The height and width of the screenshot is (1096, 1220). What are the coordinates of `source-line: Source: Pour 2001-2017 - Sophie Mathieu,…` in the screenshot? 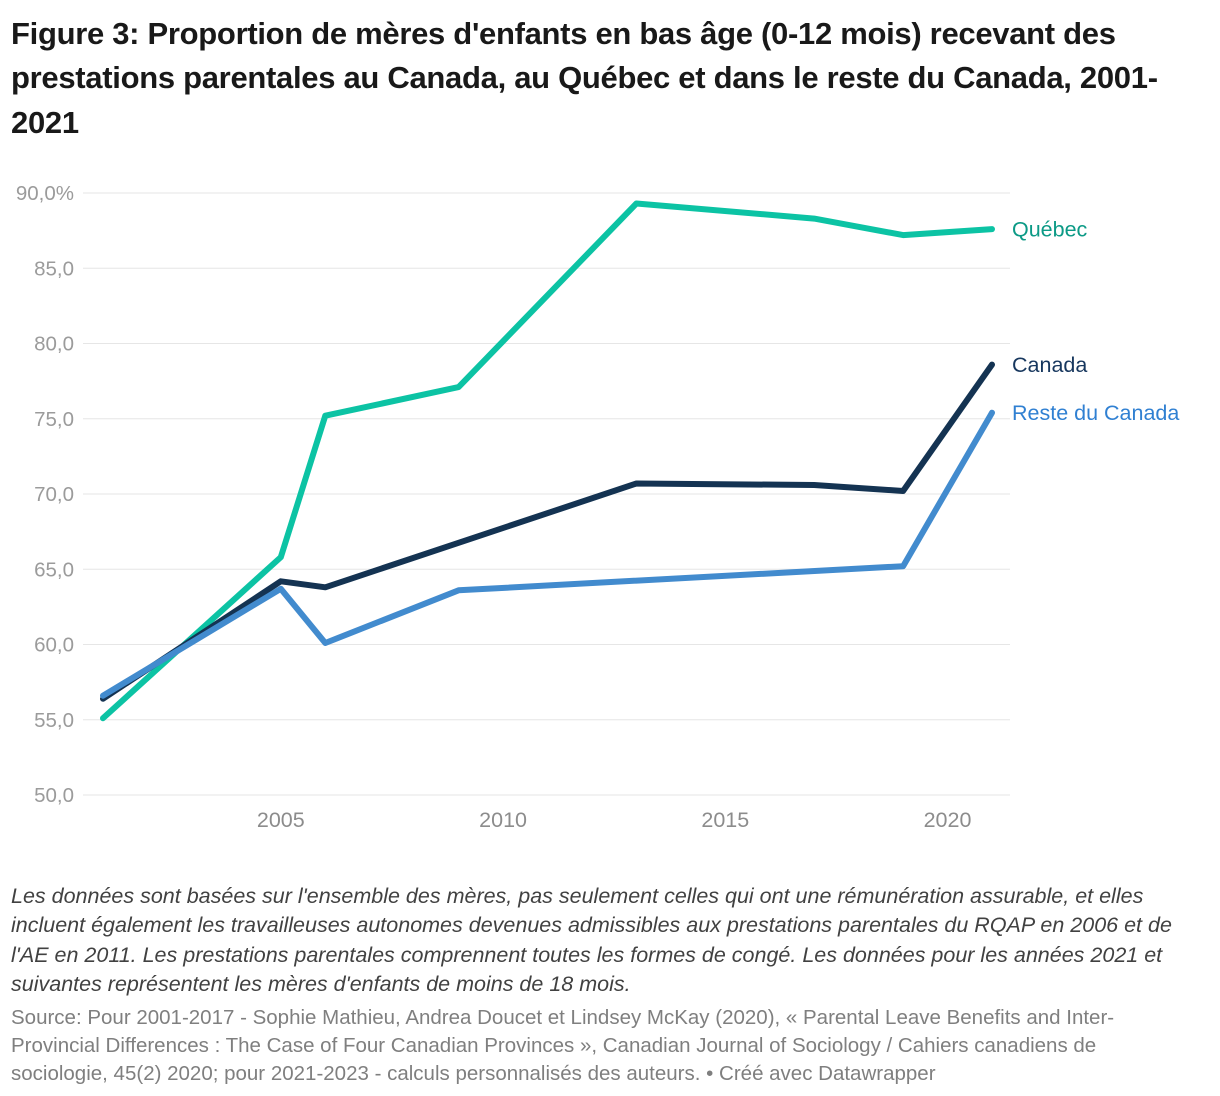 It's located at (595, 1046).